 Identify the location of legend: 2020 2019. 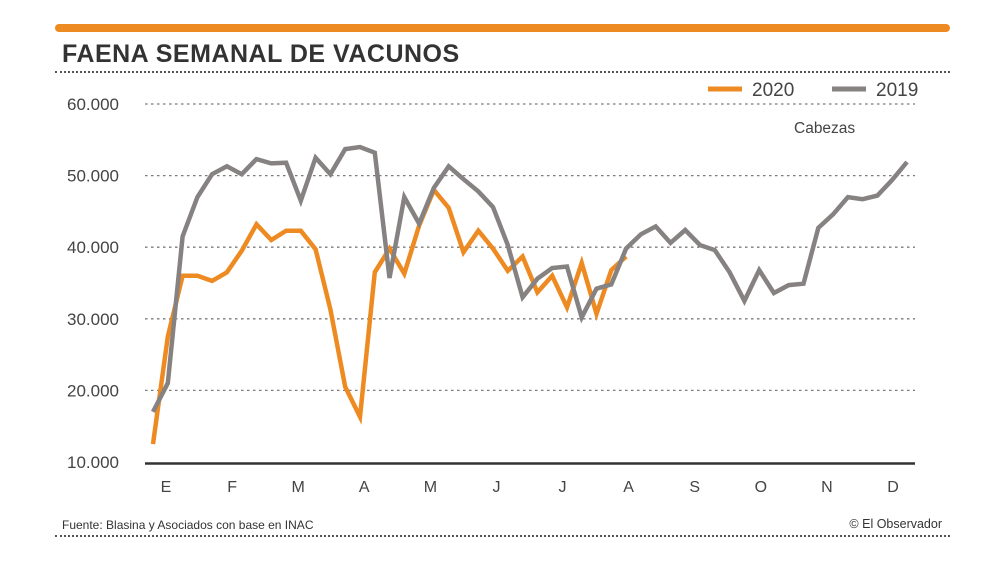
(813, 90).